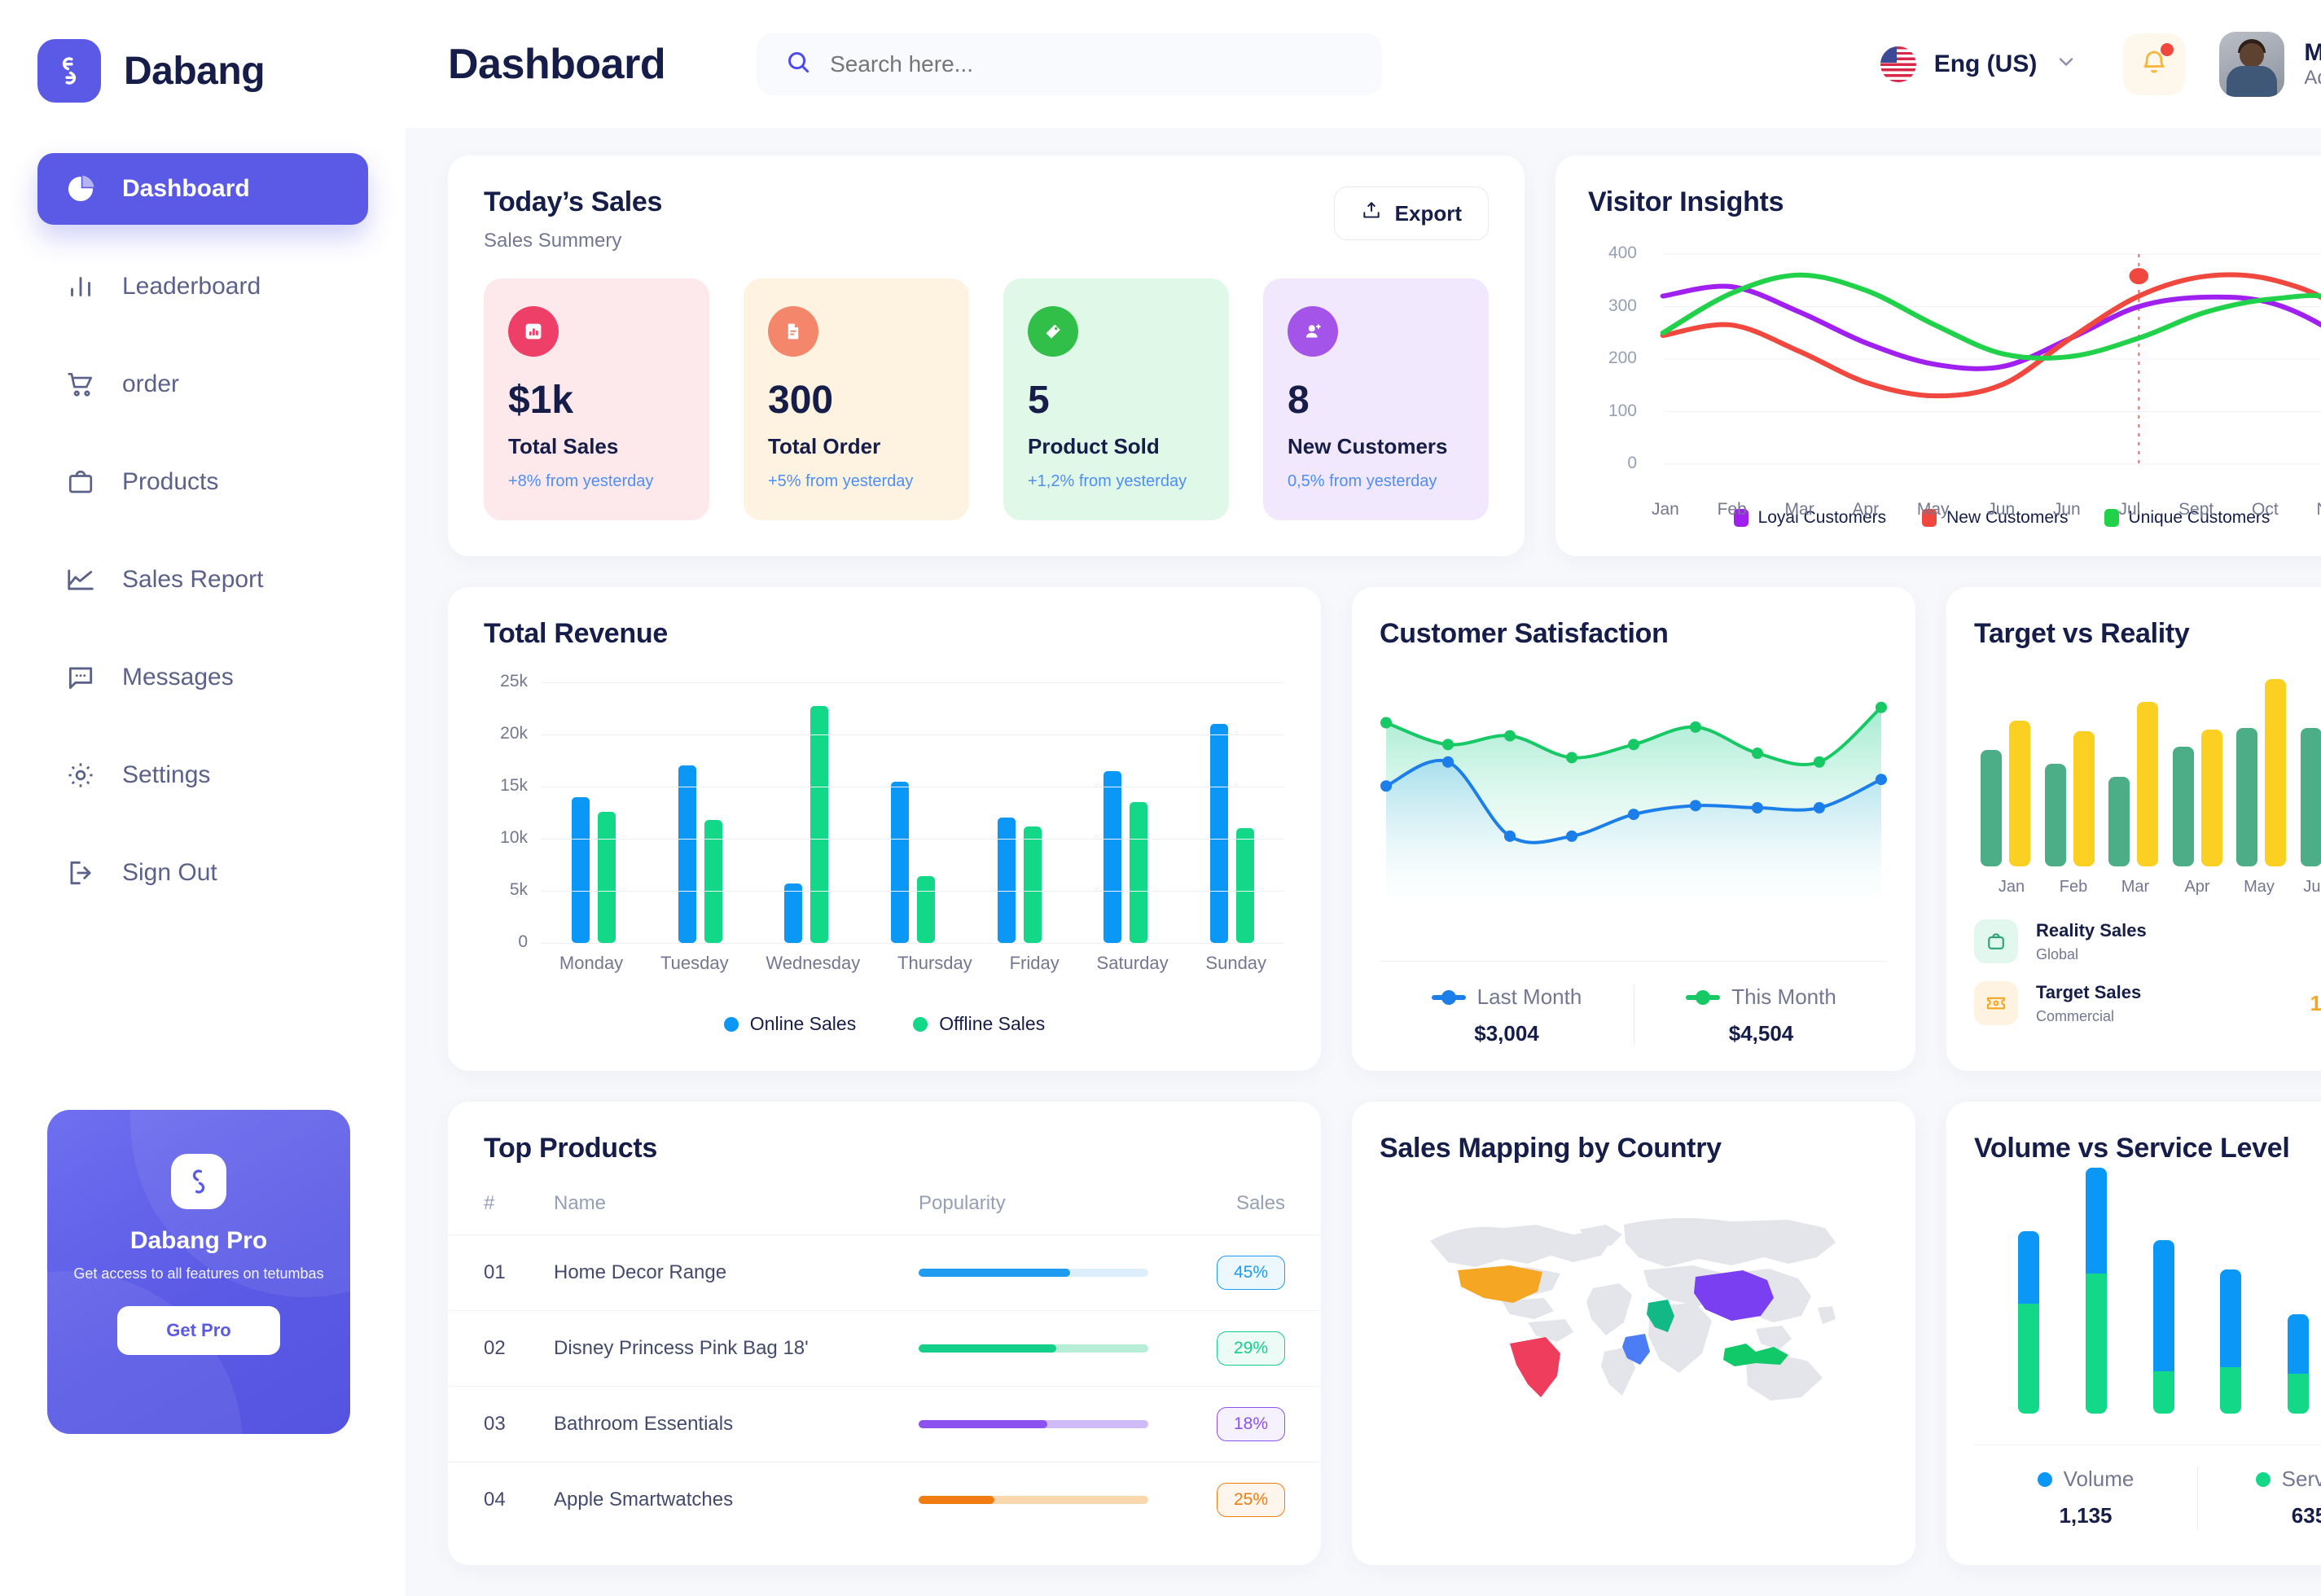 The height and width of the screenshot is (1596, 2321). What do you see at coordinates (1634, 1306) in the screenshot?
I see `world-map` at bounding box center [1634, 1306].